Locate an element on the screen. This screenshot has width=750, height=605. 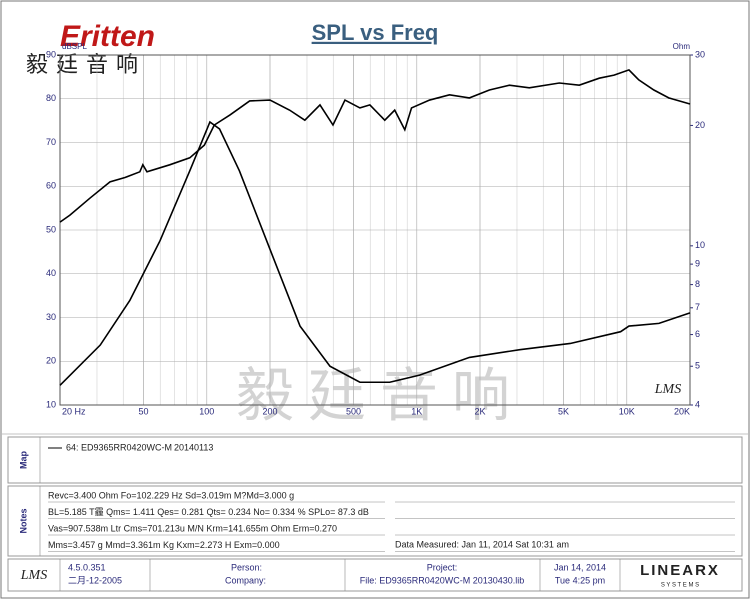
y-tick-label: 50 is located at coordinates (51, 229).